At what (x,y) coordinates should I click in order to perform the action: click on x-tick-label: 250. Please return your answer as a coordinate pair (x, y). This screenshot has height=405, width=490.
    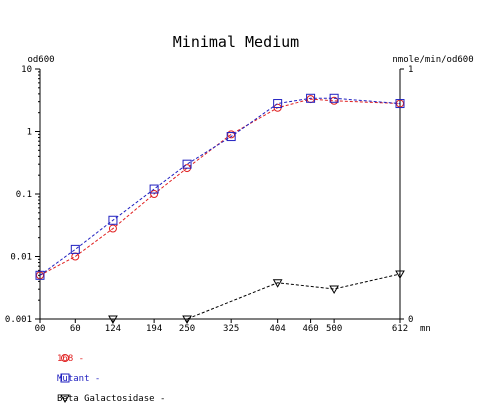
    Looking at the image, I should click on (187, 329).